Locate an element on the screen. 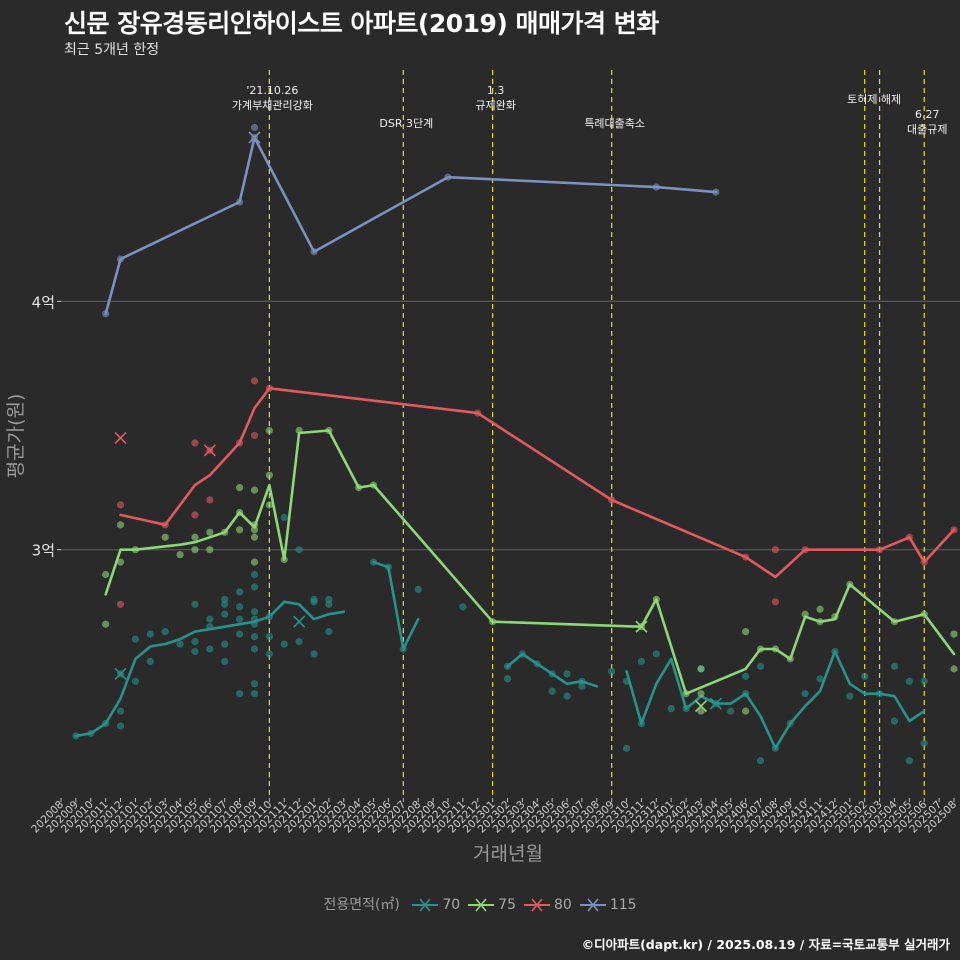 Image resolution: width=960 pixels, height=960 pixels. legend-label: 115 is located at coordinates (623, 905).